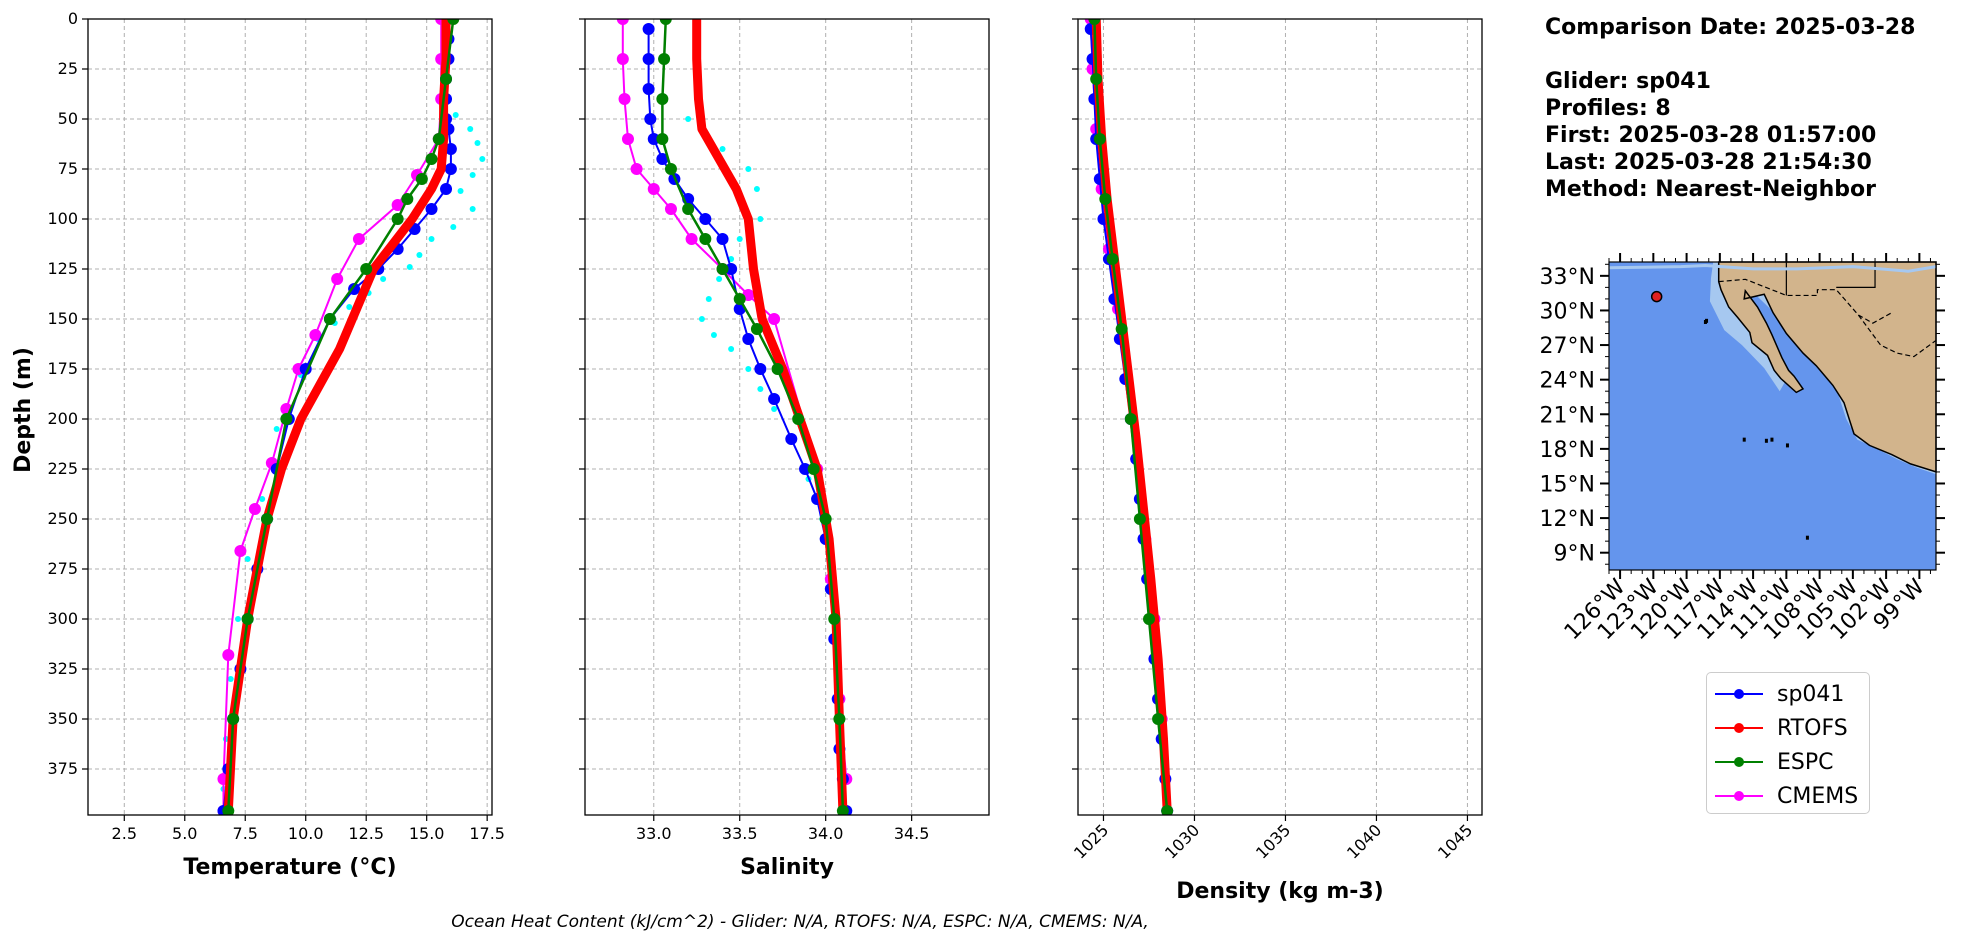 The width and height of the screenshot is (1978, 934). Describe the element at coordinates (289, 867) in the screenshot. I see `x-axis-label: Temperature (°C)` at that location.